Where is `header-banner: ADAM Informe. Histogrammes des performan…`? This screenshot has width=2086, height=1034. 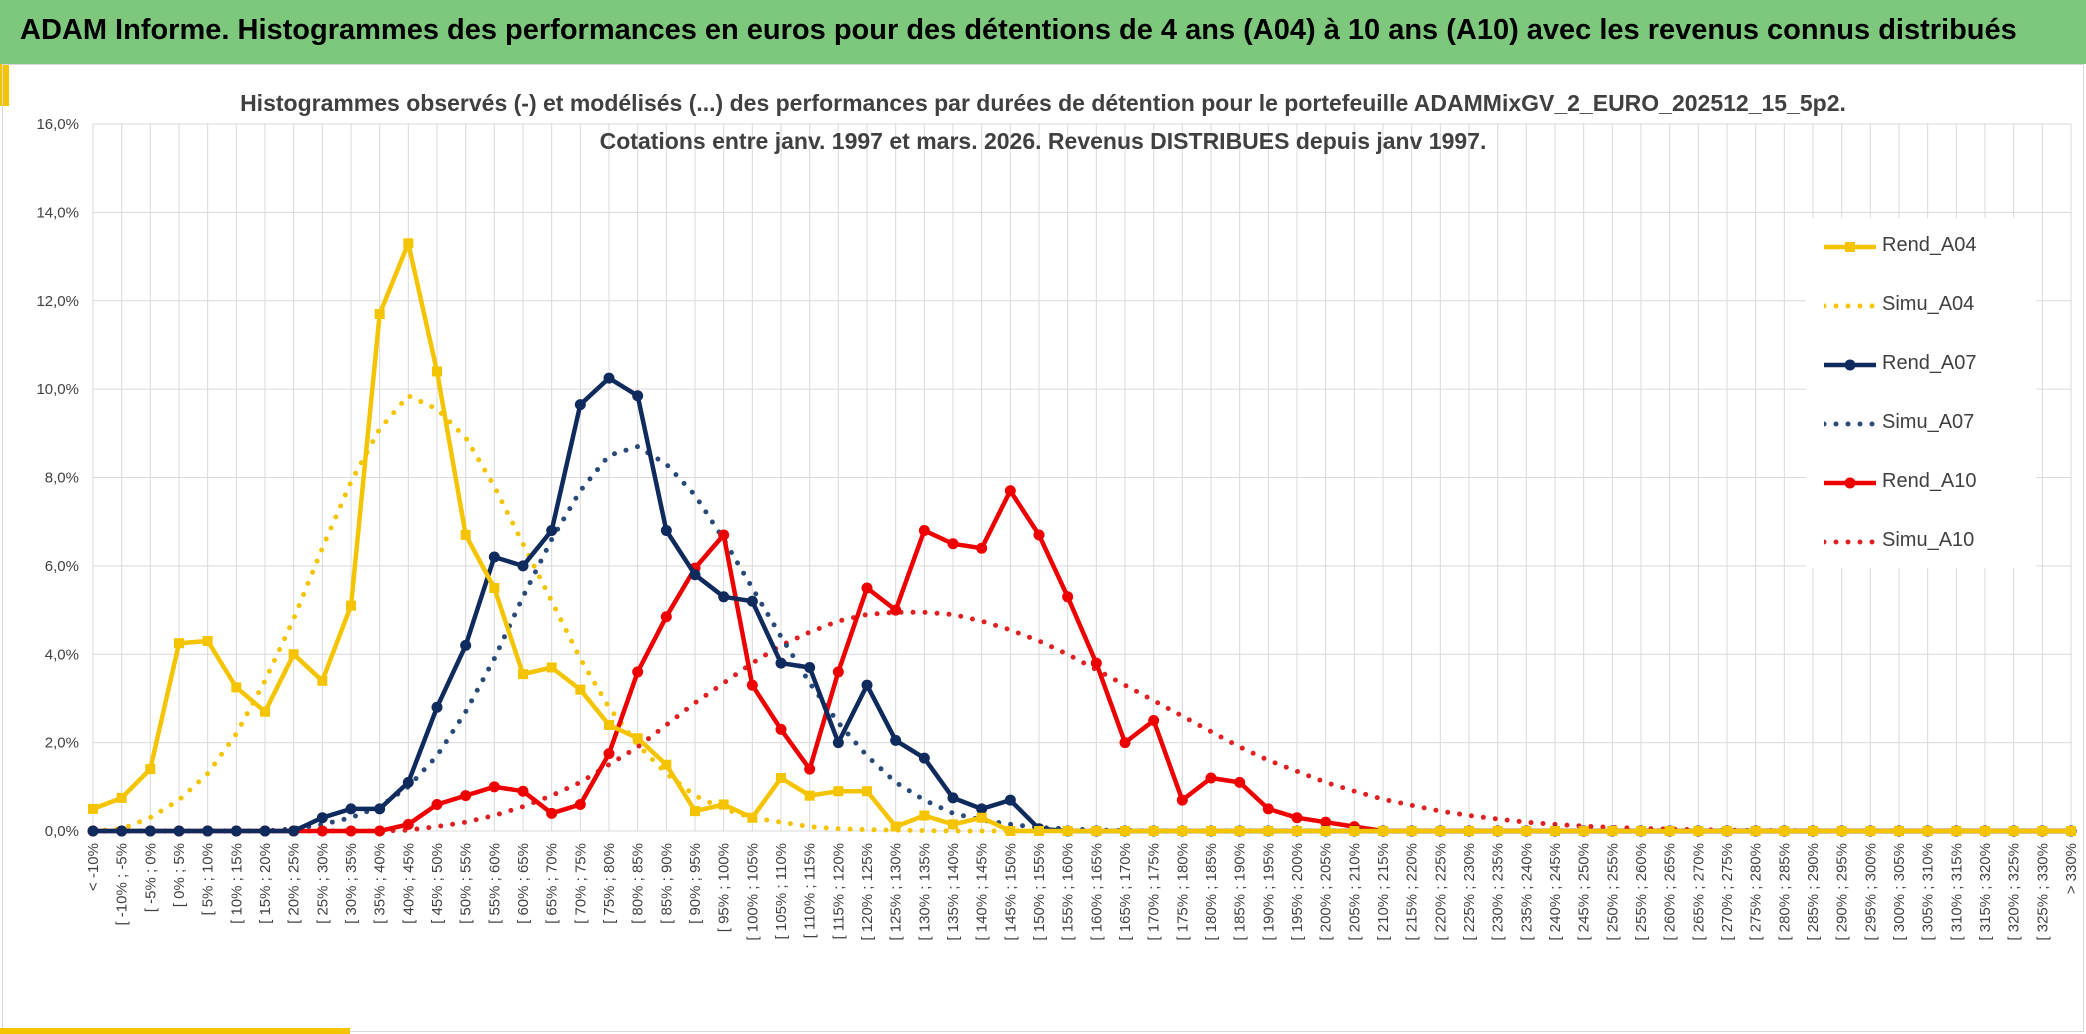
header-banner: ADAM Informe. Histogrammes des performan… is located at coordinates (1043, 32).